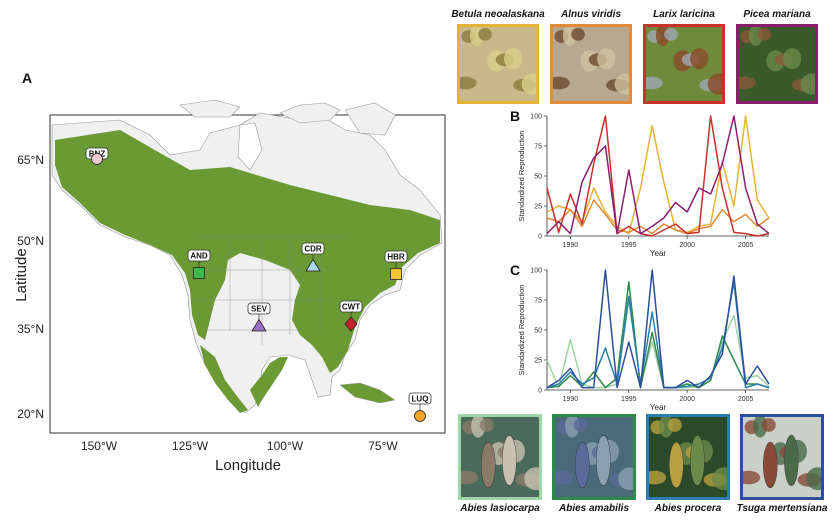  Describe the element at coordinates (688, 508) in the screenshot. I see `species-name: Abies procera` at that location.